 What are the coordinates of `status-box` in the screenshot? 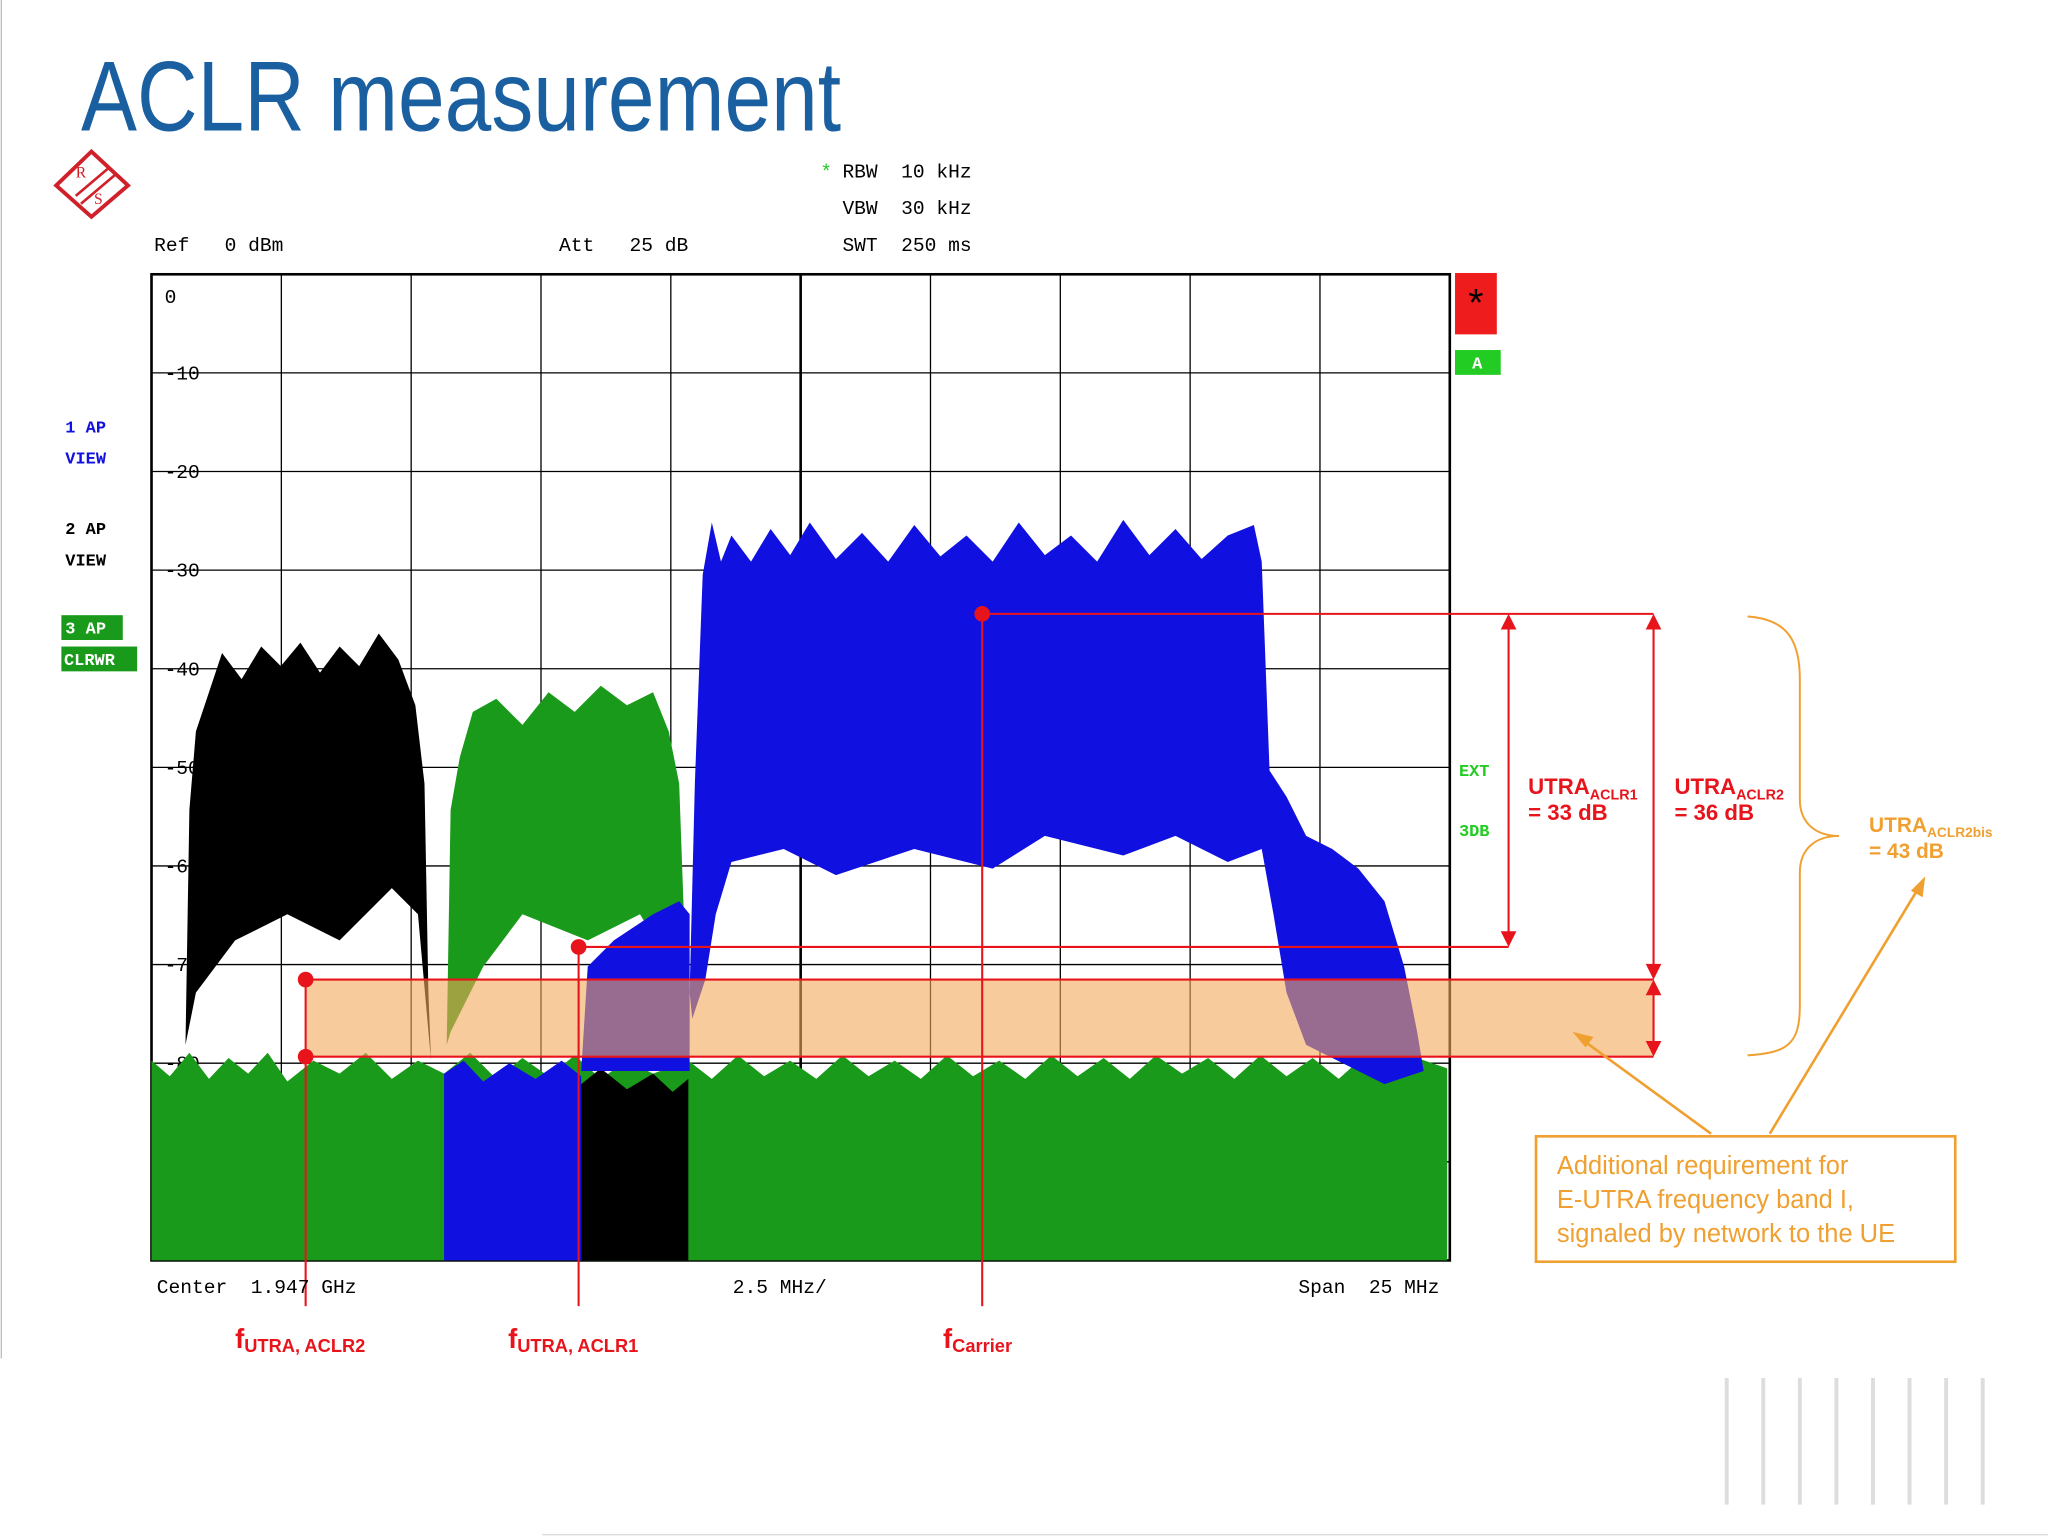 It's located at (1476, 303).